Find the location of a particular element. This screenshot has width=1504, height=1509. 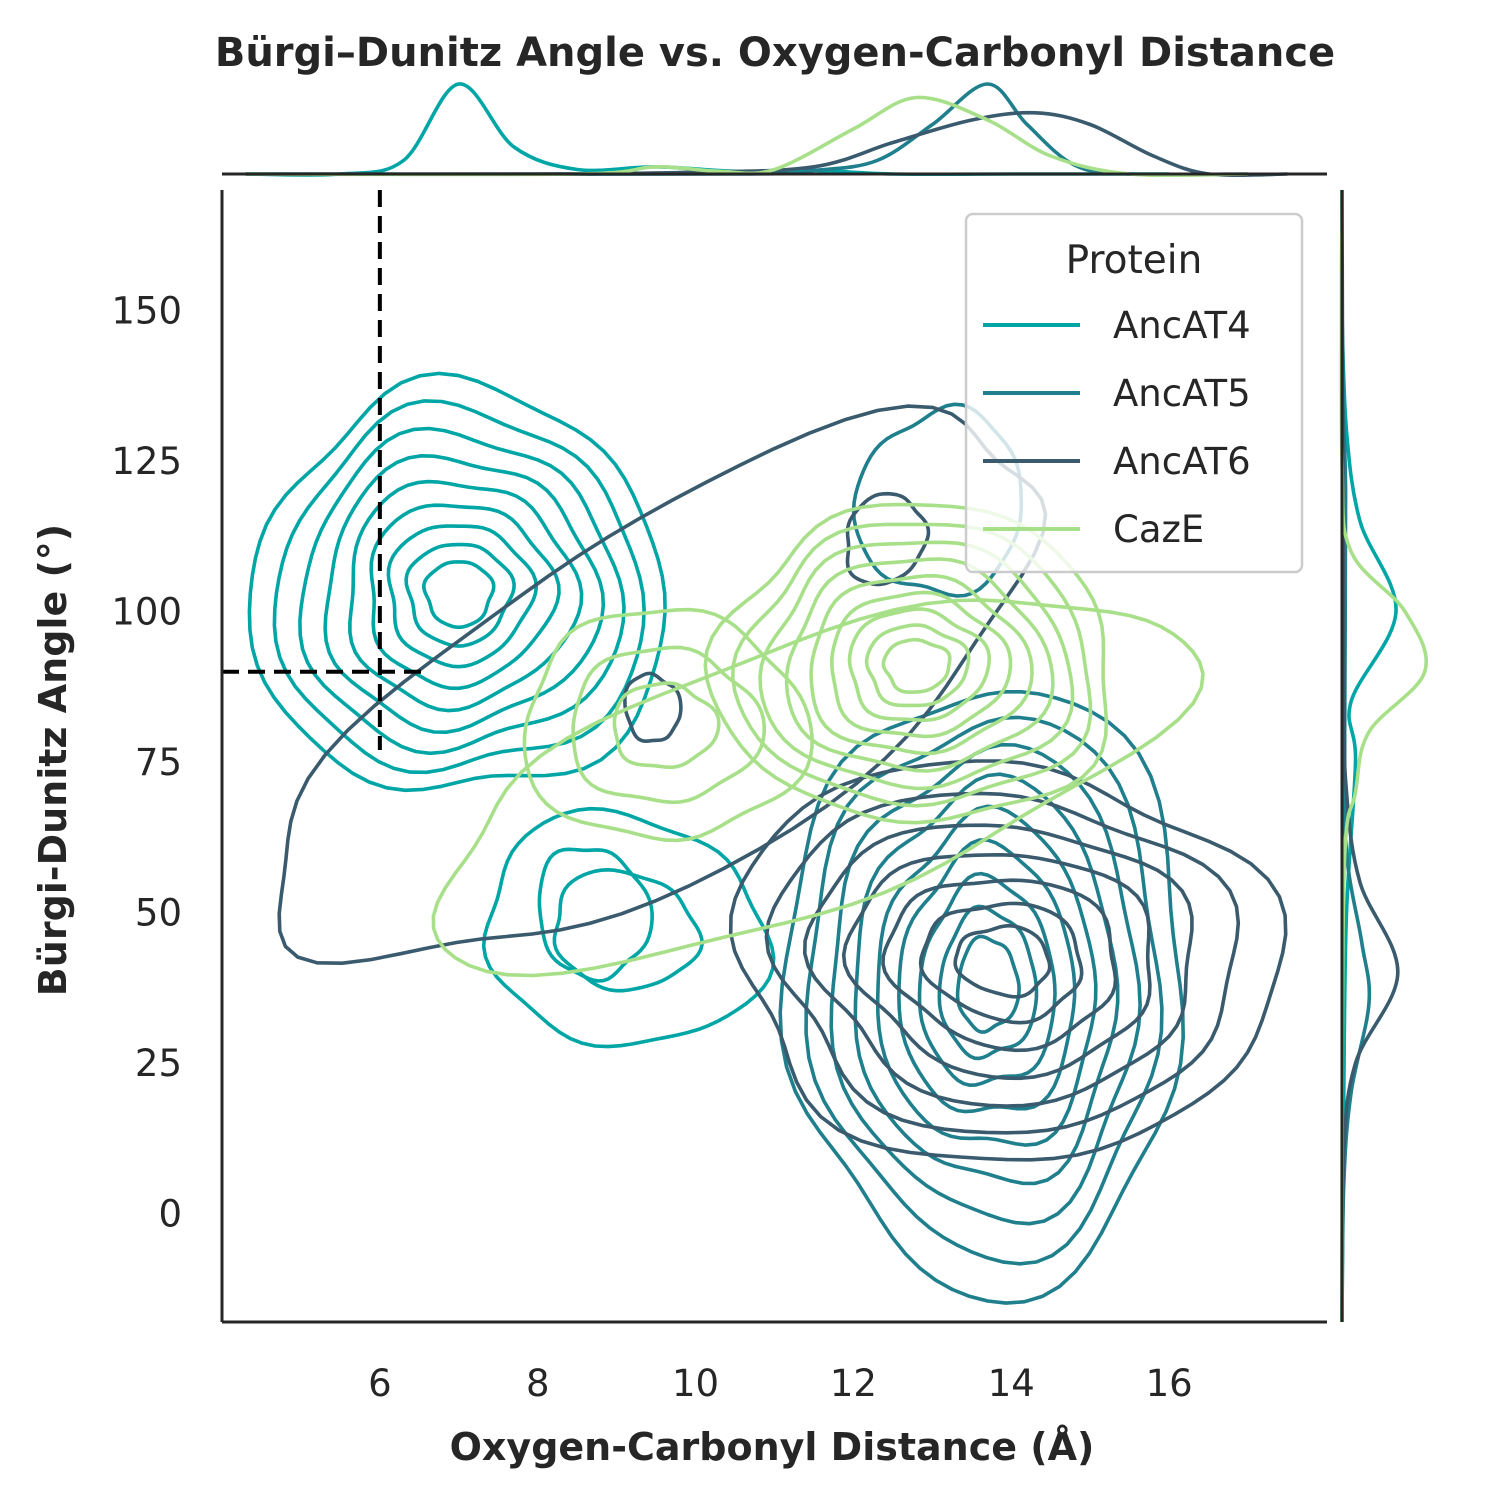

legend-label: CazE is located at coordinates (1158, 529).